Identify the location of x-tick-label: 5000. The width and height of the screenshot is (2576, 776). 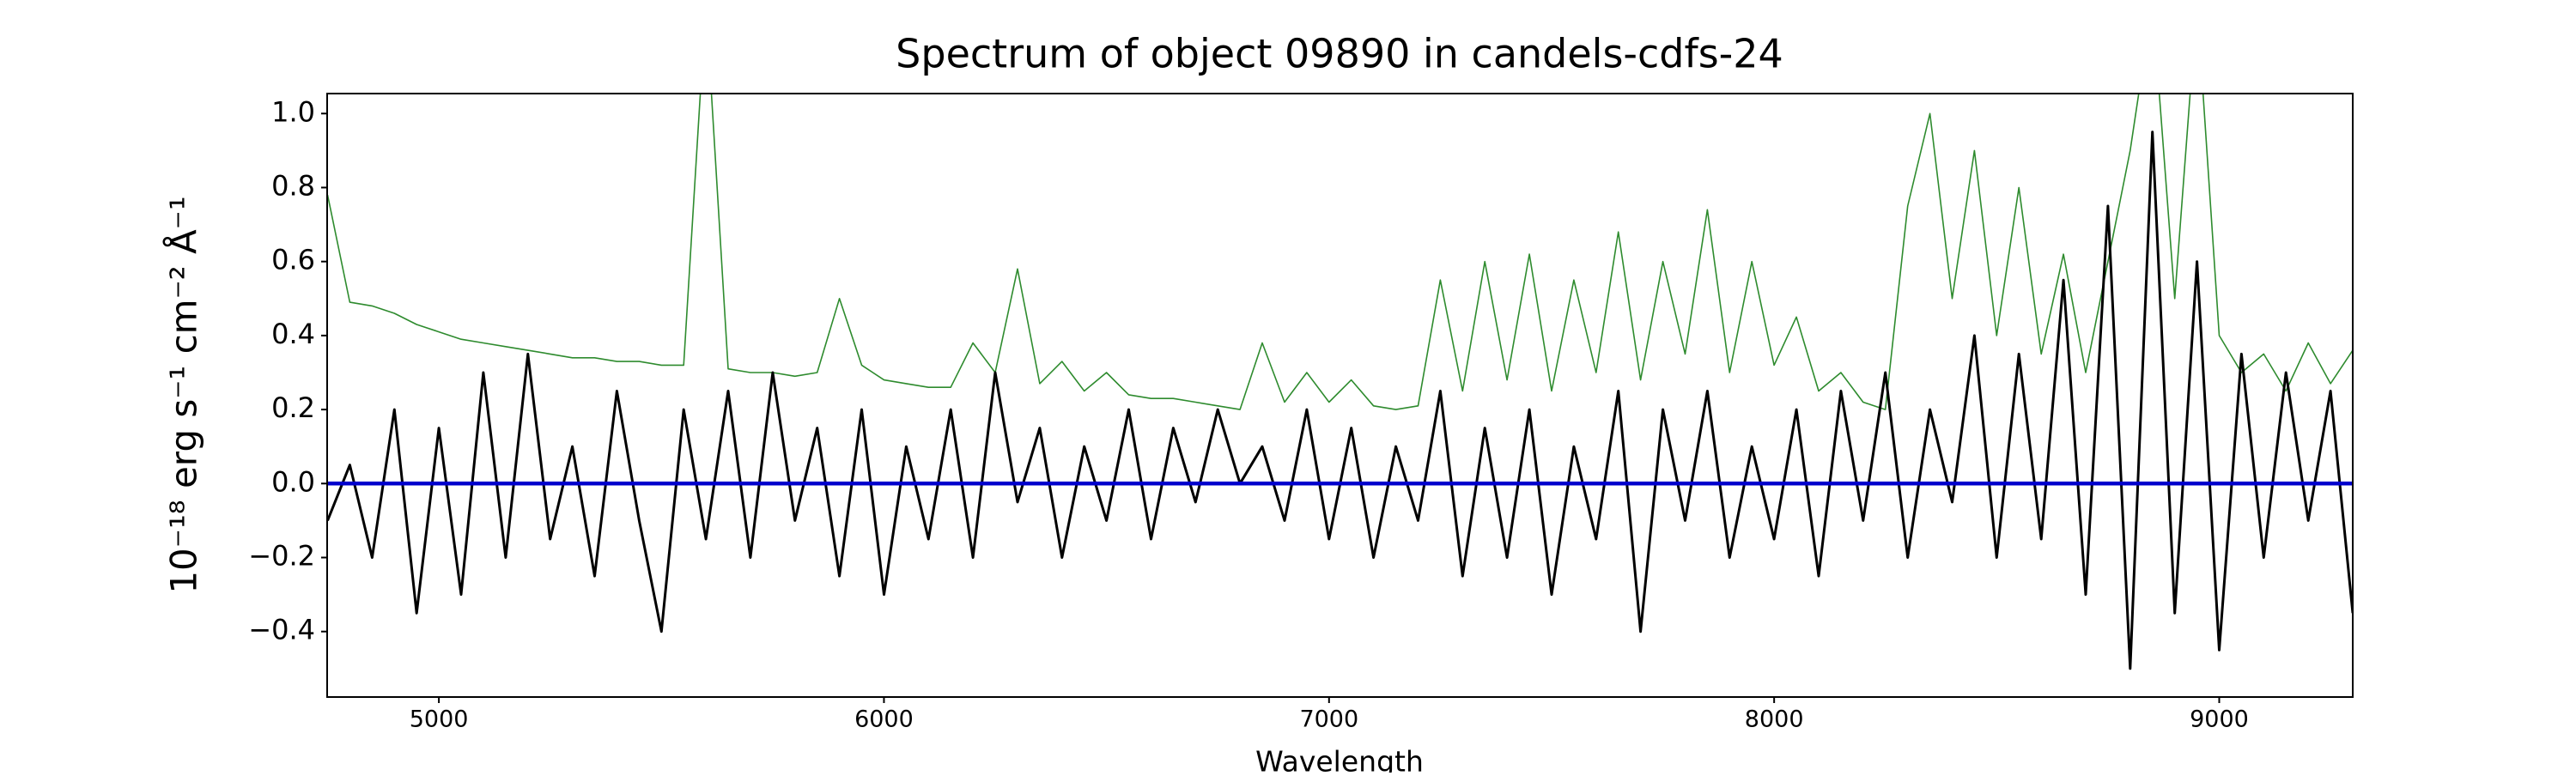
(440, 719).